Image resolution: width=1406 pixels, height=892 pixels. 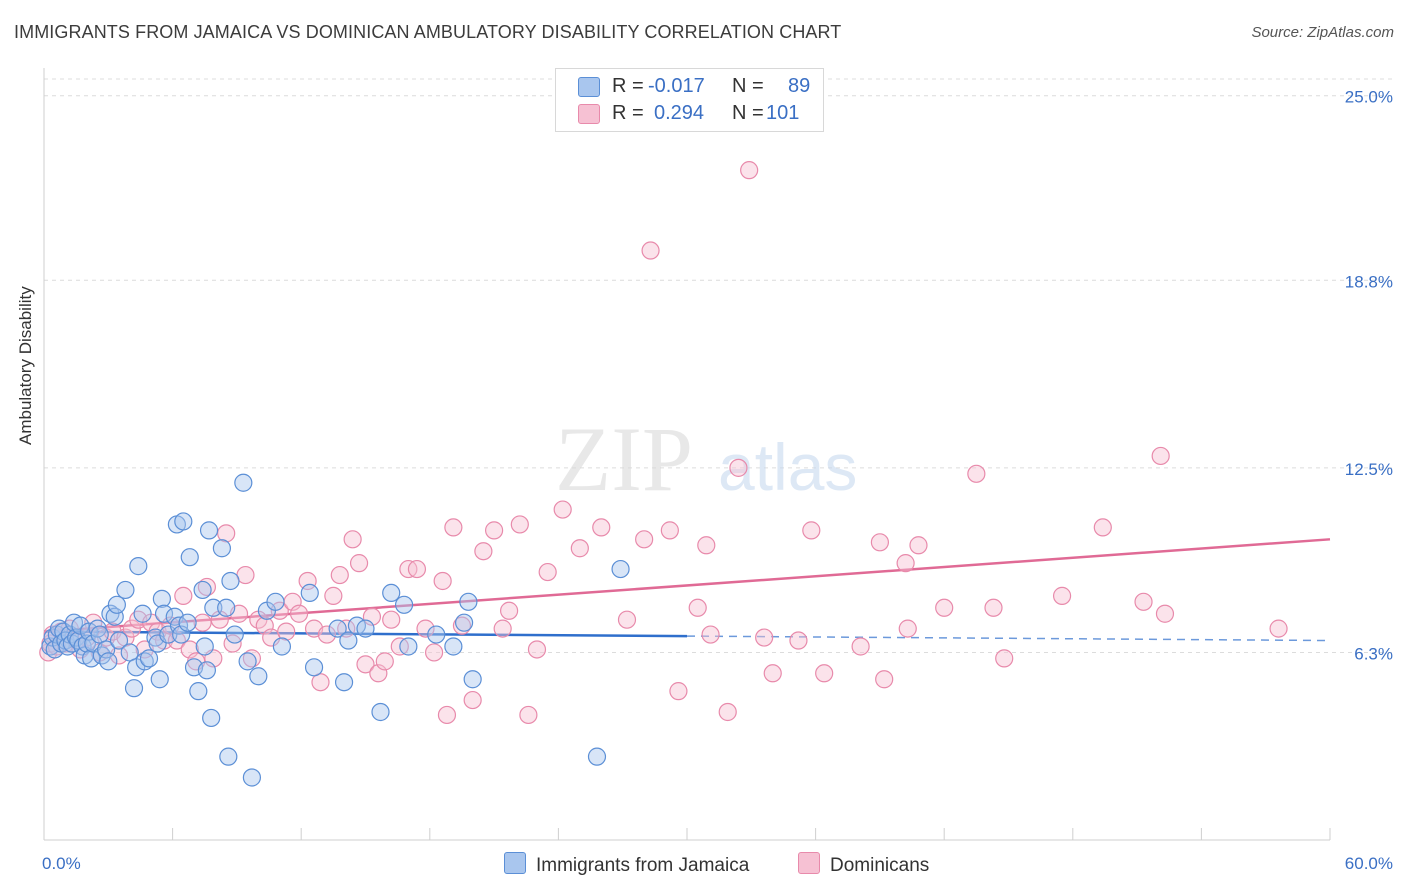 What do you see at coordinates (1369, 281) in the screenshot?
I see `y-tick-label: 18.8%` at bounding box center [1369, 281].